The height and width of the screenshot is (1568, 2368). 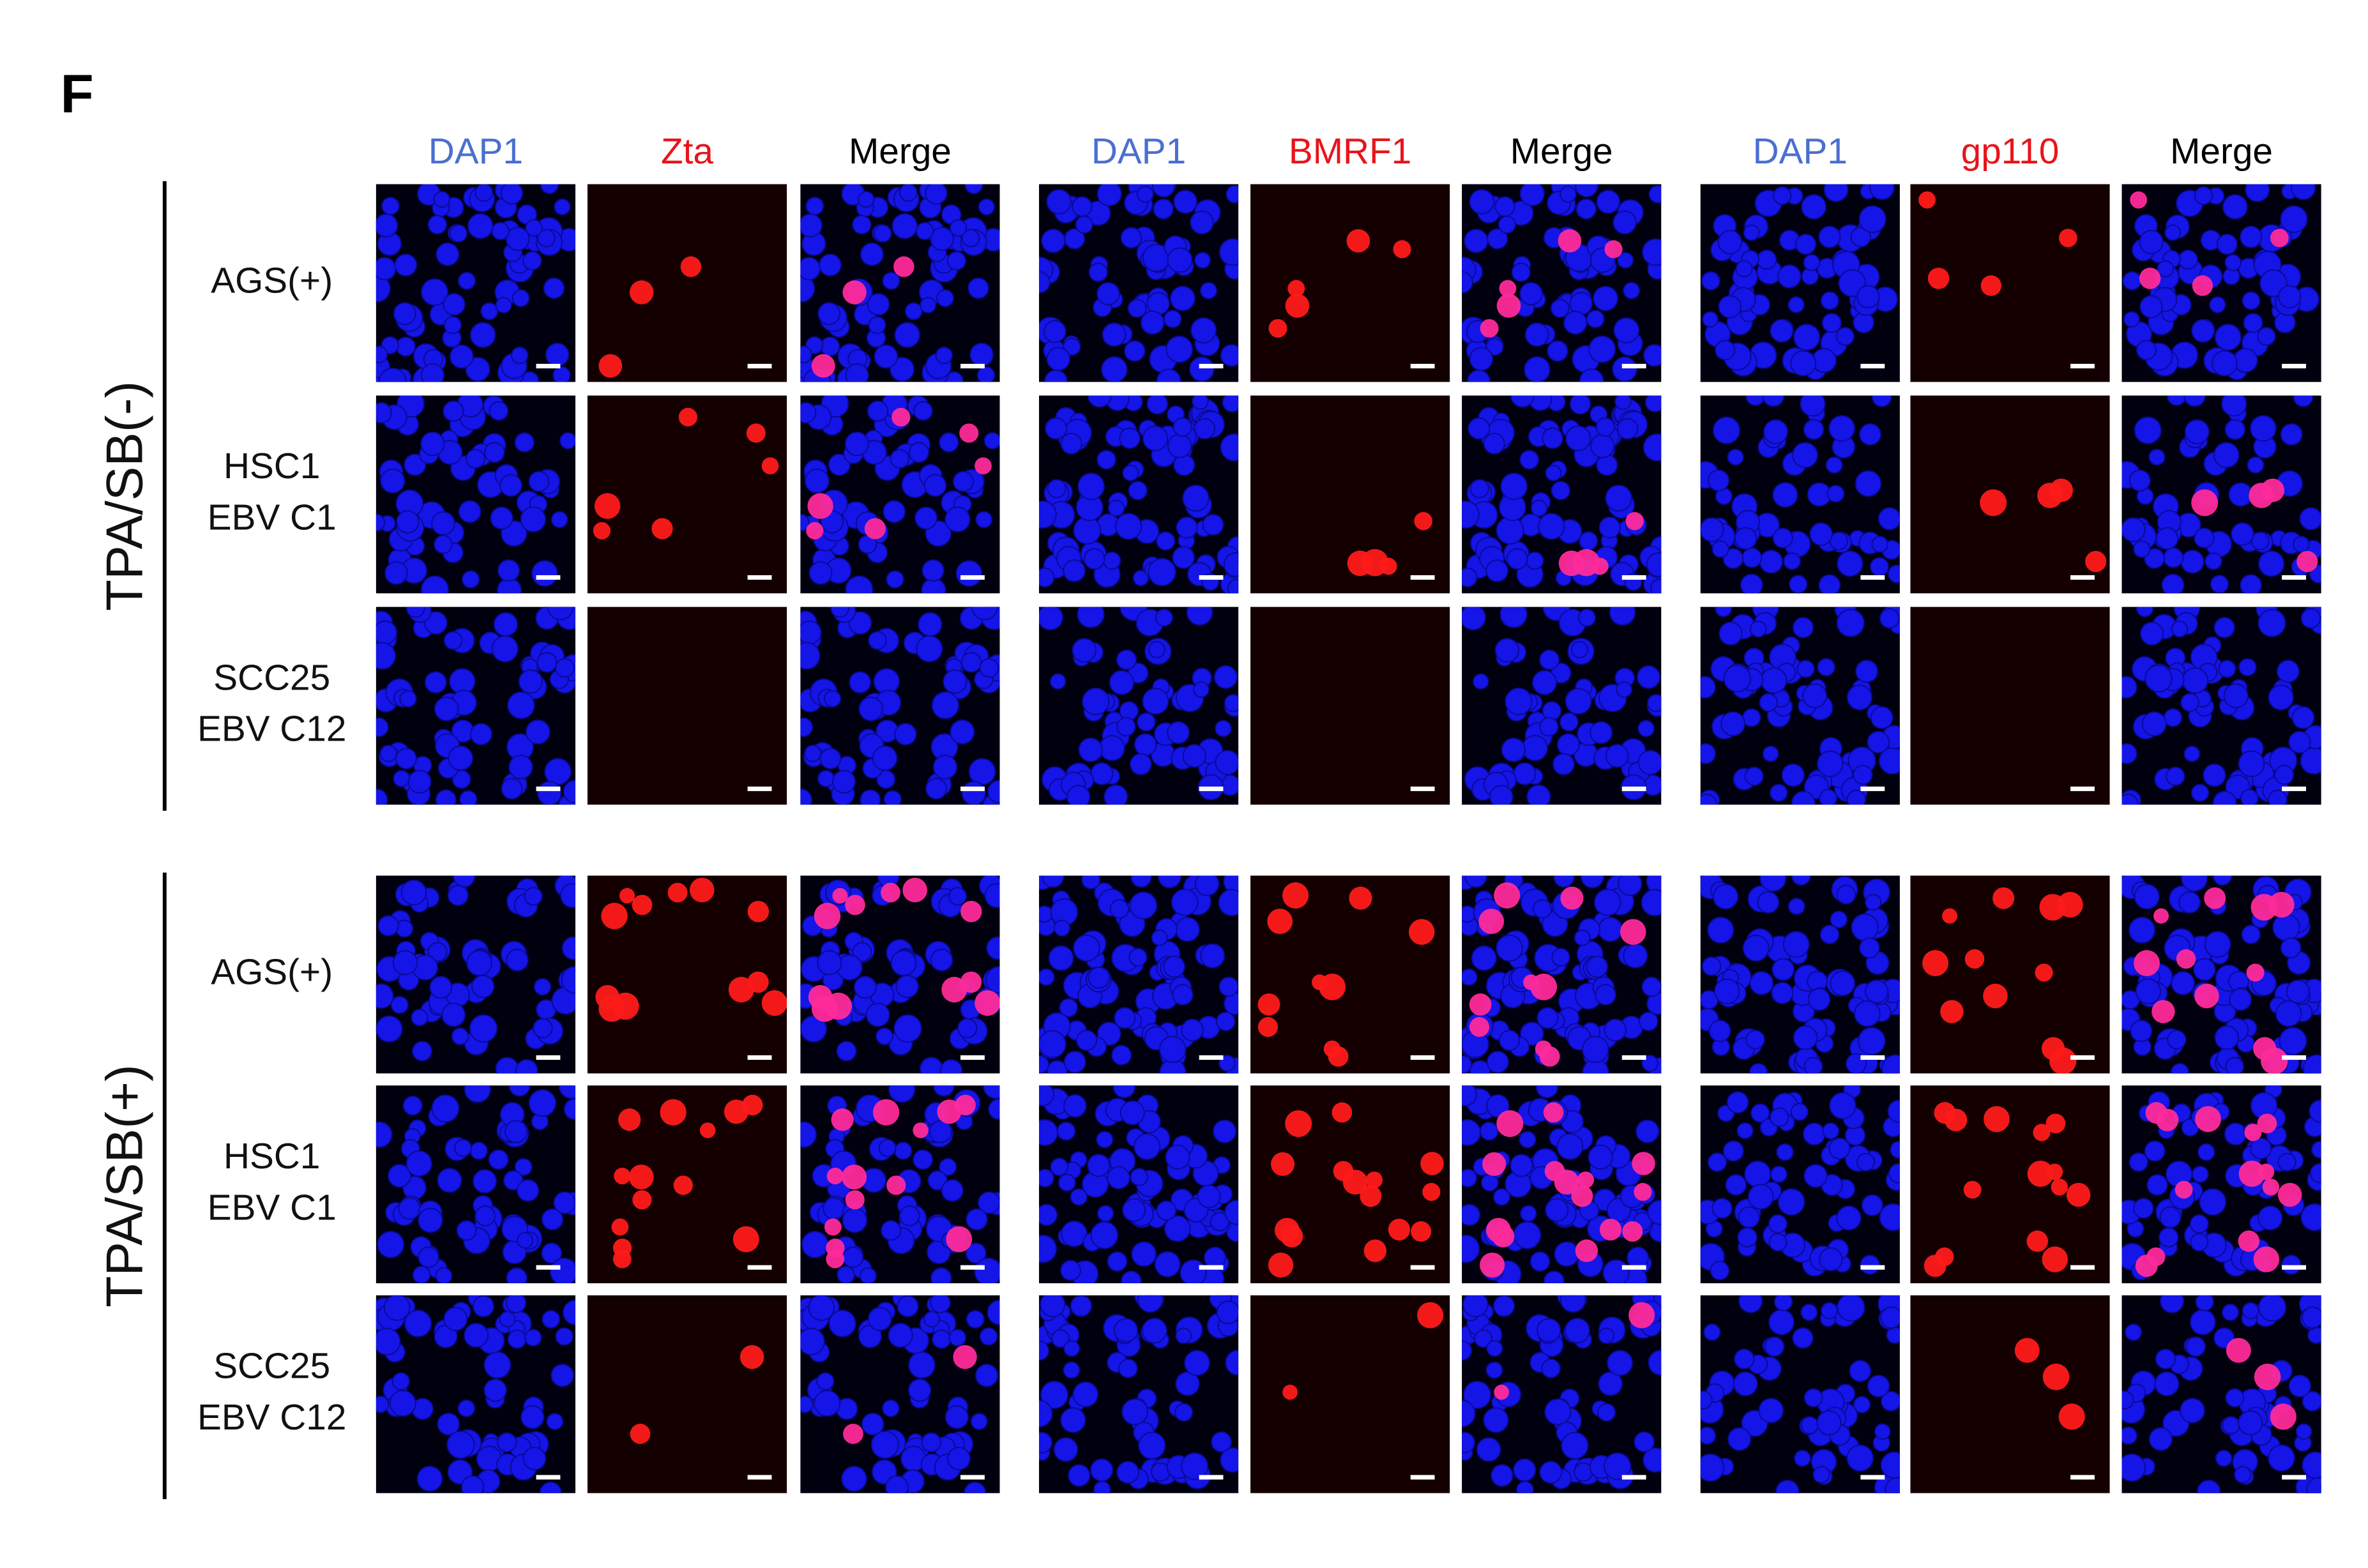 What do you see at coordinates (476, 152) in the screenshot?
I see `column-header: DAP1` at bounding box center [476, 152].